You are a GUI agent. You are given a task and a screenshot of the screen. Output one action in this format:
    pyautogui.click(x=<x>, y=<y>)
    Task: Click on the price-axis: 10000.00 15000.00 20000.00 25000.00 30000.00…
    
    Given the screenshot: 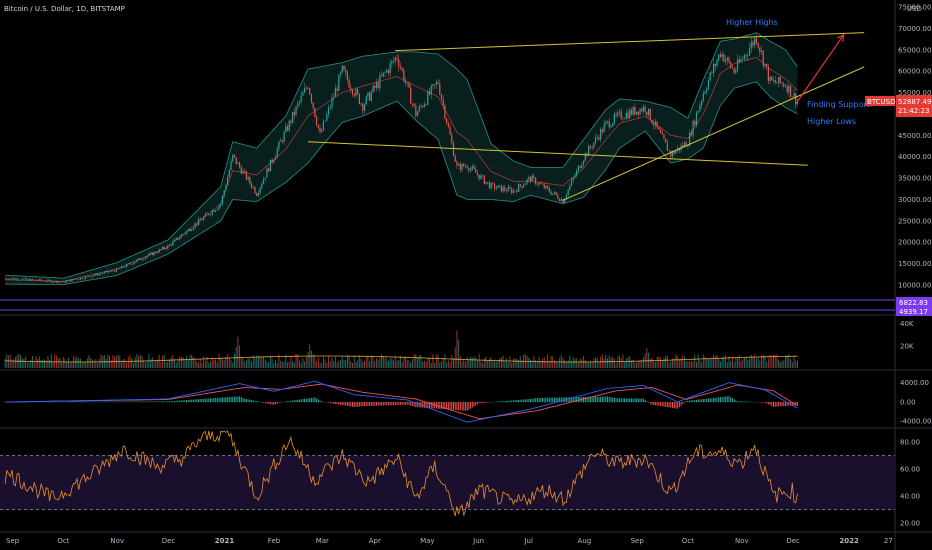 What is the action you would take?
    pyautogui.click(x=914, y=147)
    